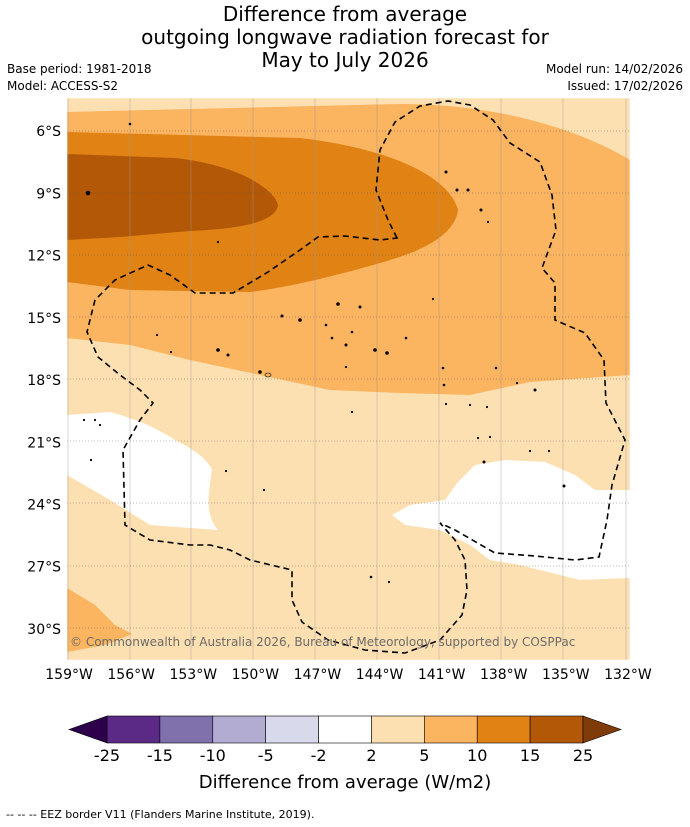 Image resolution: width=690 pixels, height=827 pixels. What do you see at coordinates (142, 471) in the screenshot?
I see `region-near-zero-west` at bounding box center [142, 471].